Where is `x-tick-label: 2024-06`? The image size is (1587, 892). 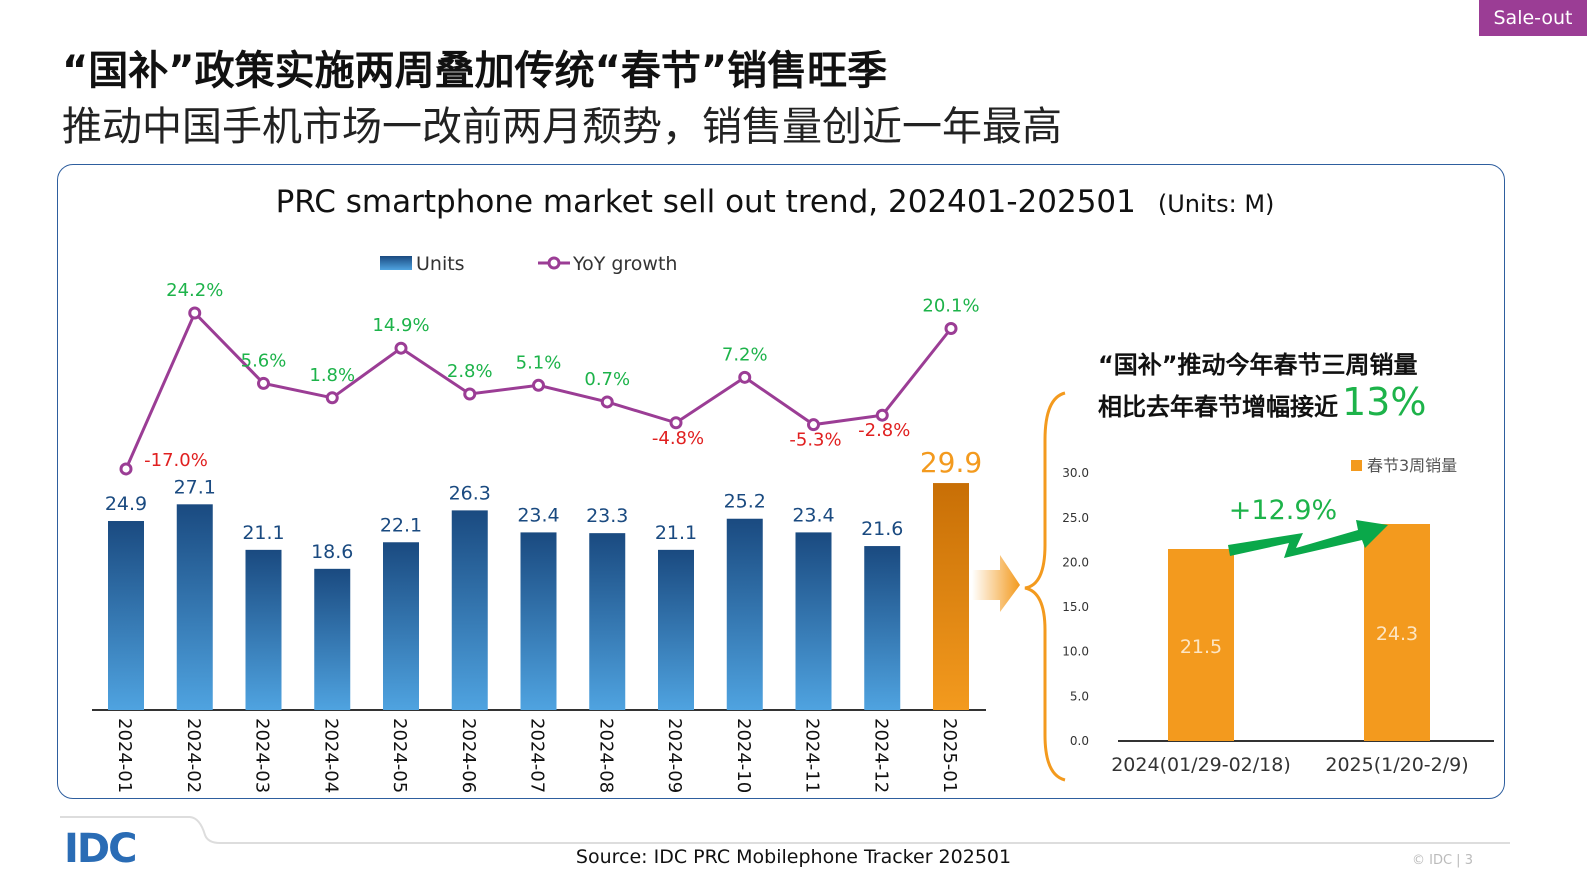 x-tick-label: 2024-06 is located at coordinates (468, 755).